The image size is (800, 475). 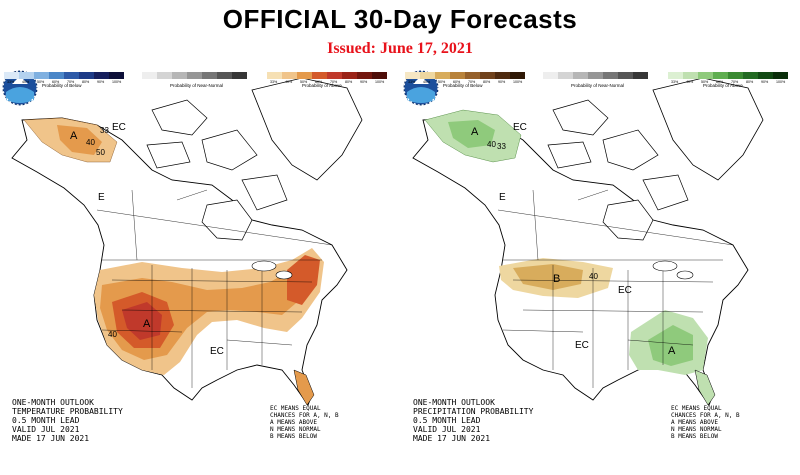 I want to click on alaska-above-mid, so click(x=79, y=140).